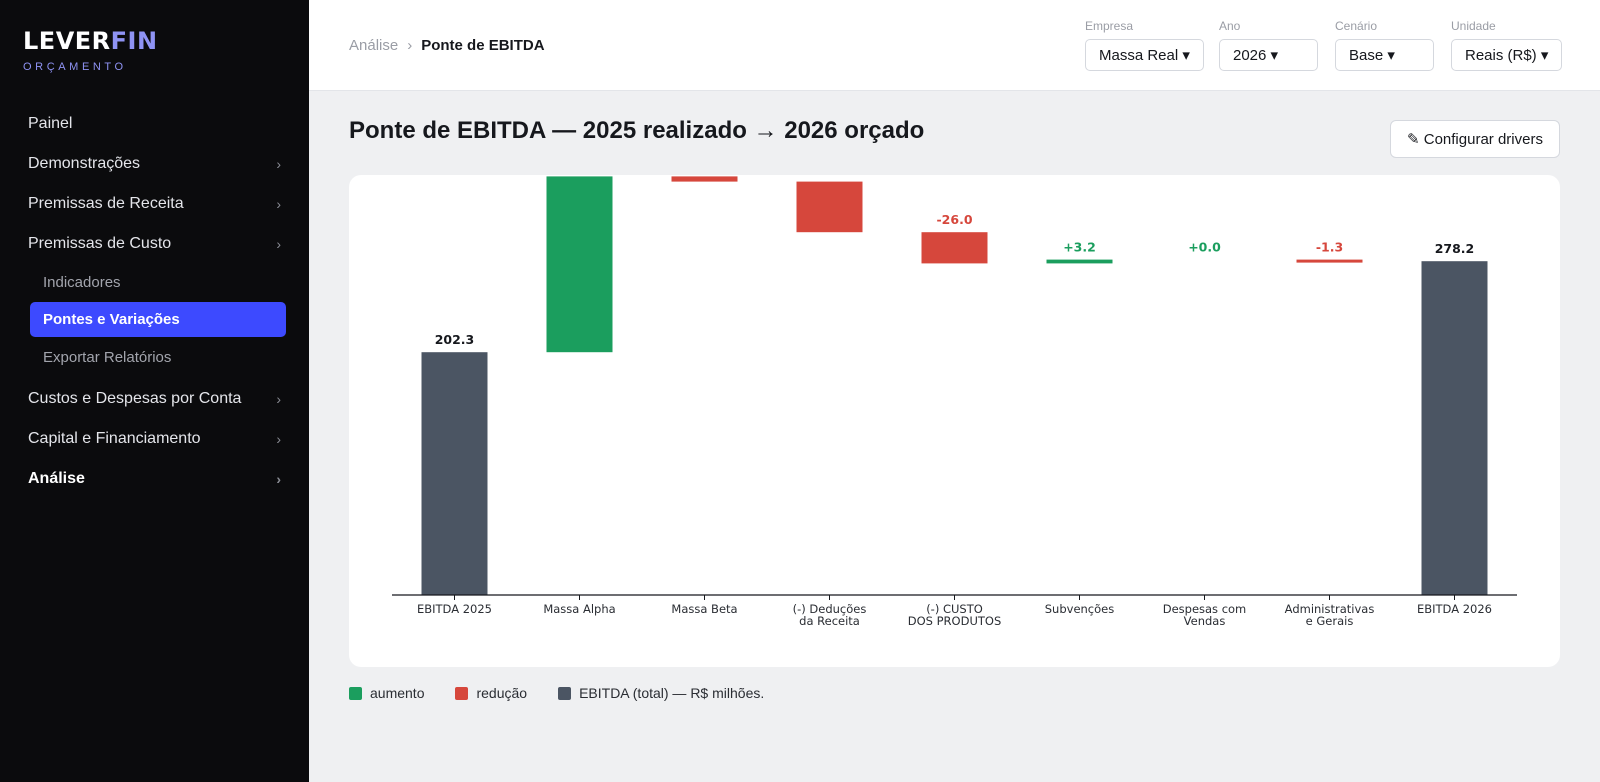 Image resolution: width=1600 pixels, height=782 pixels. I want to click on x-tick-label-line: Massa Beta, so click(704, 609).